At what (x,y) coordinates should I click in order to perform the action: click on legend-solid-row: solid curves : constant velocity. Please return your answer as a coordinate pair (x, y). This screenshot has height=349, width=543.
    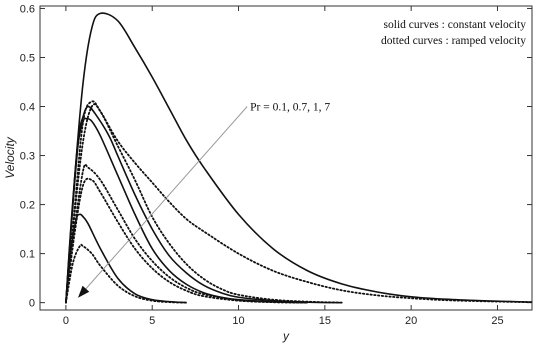
    Looking at the image, I should click on (455, 25).